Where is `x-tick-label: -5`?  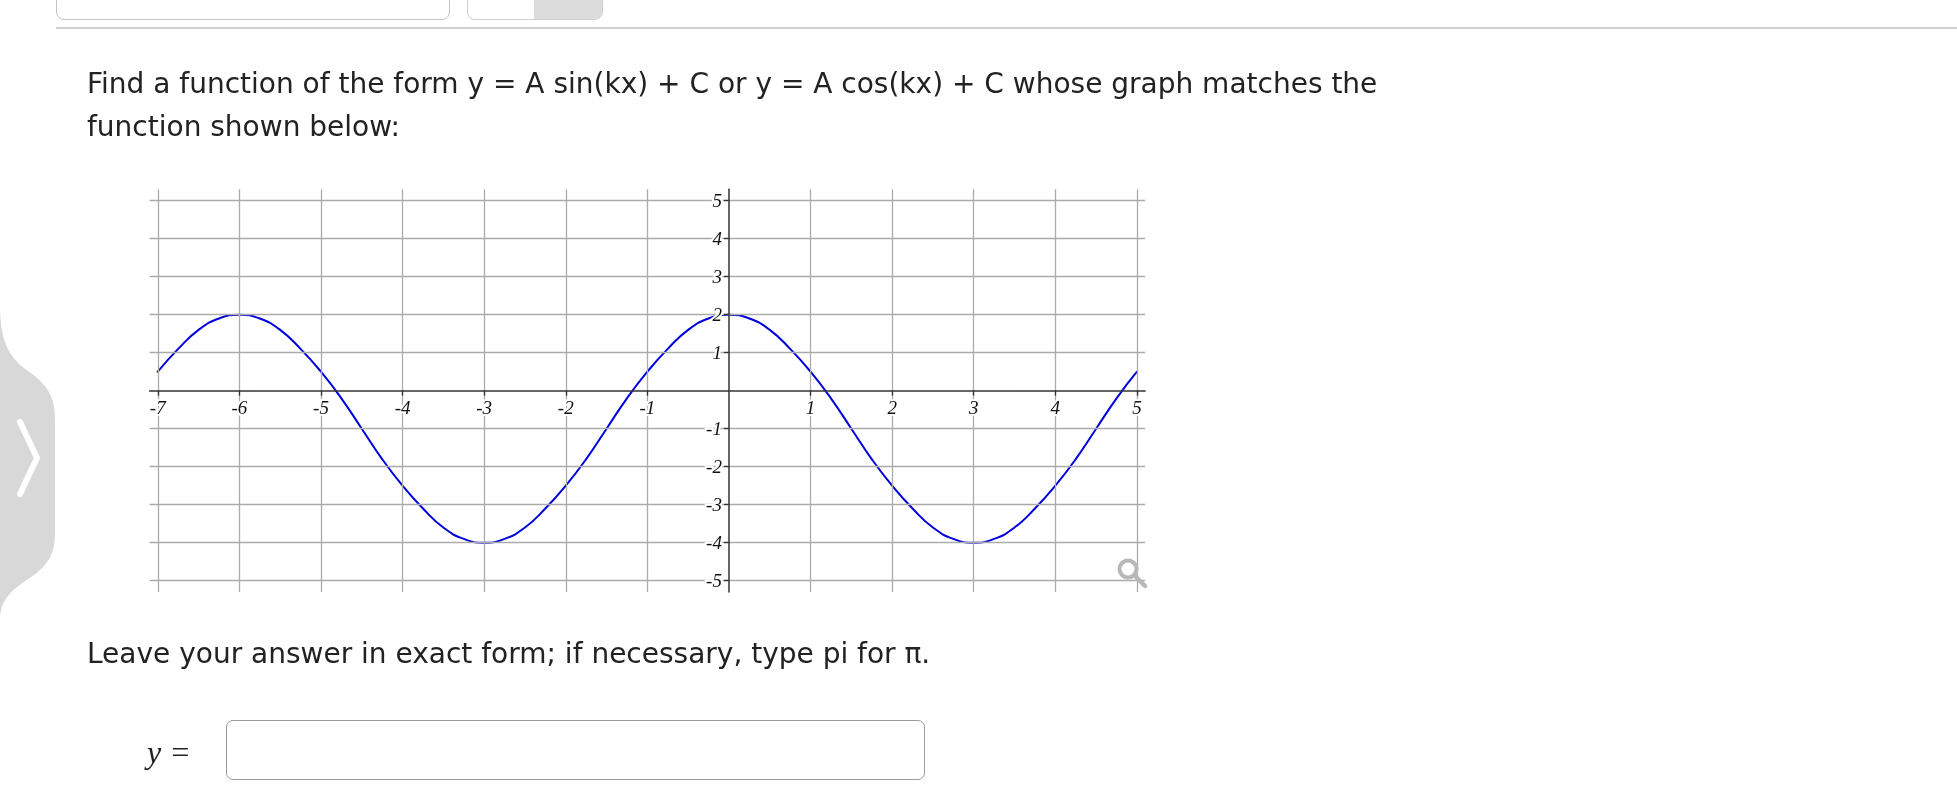
x-tick-label: -5 is located at coordinates (321, 407).